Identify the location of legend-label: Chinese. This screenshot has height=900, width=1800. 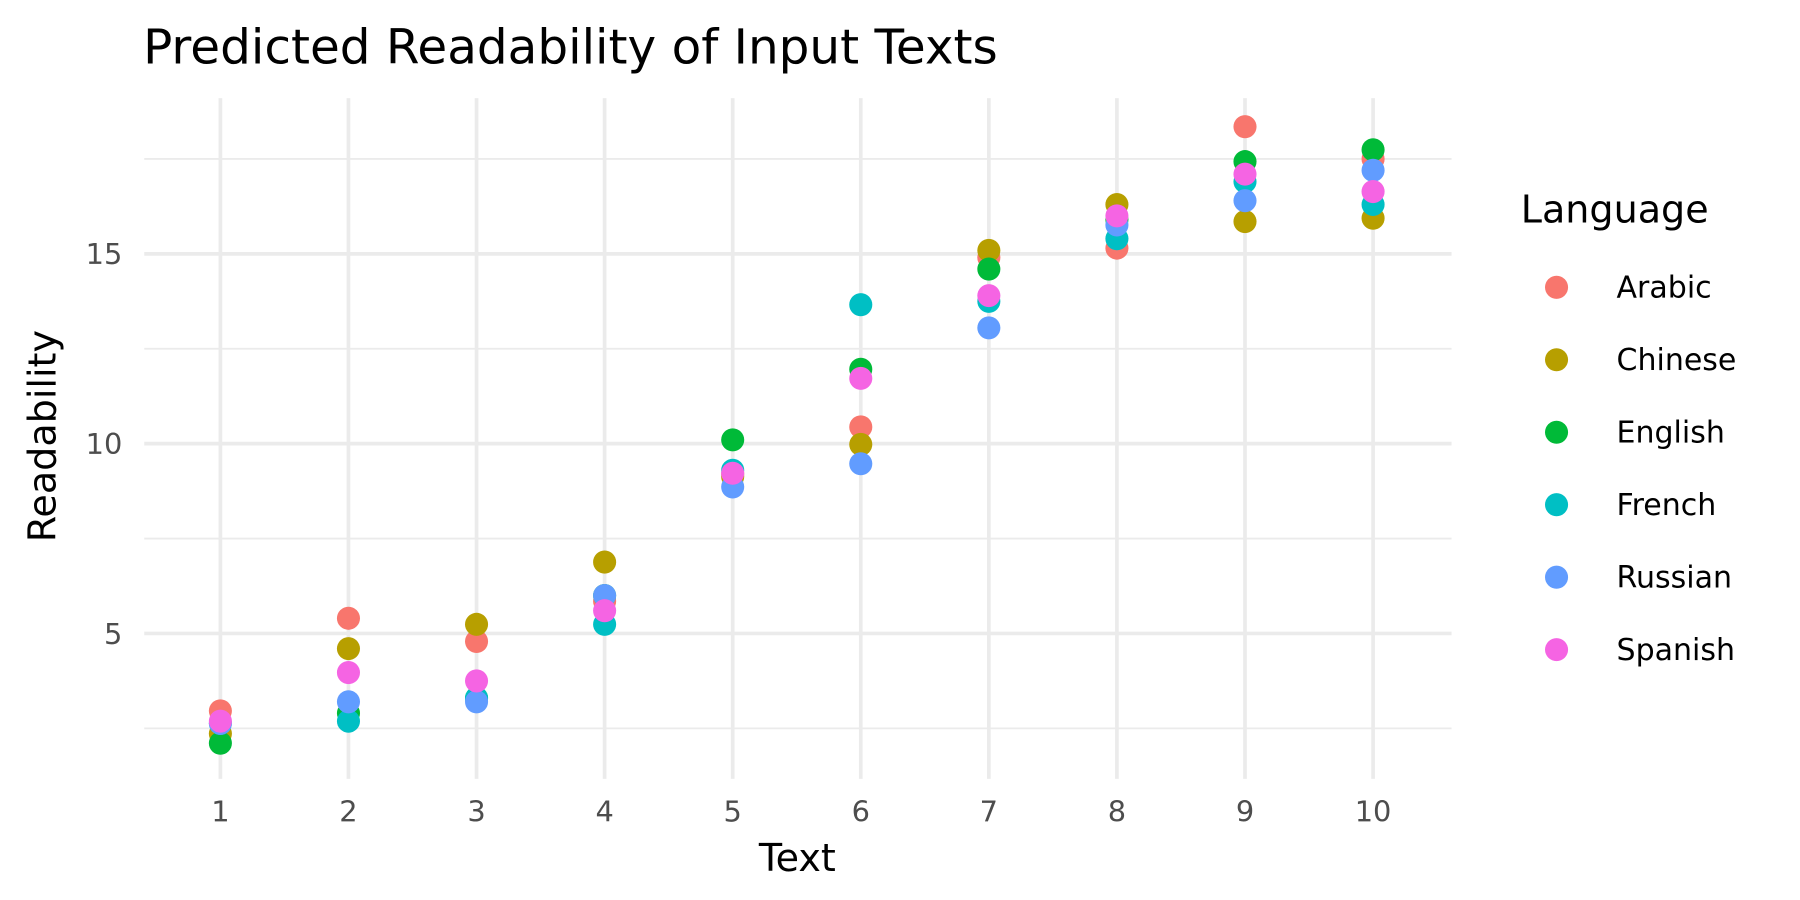
(1677, 360).